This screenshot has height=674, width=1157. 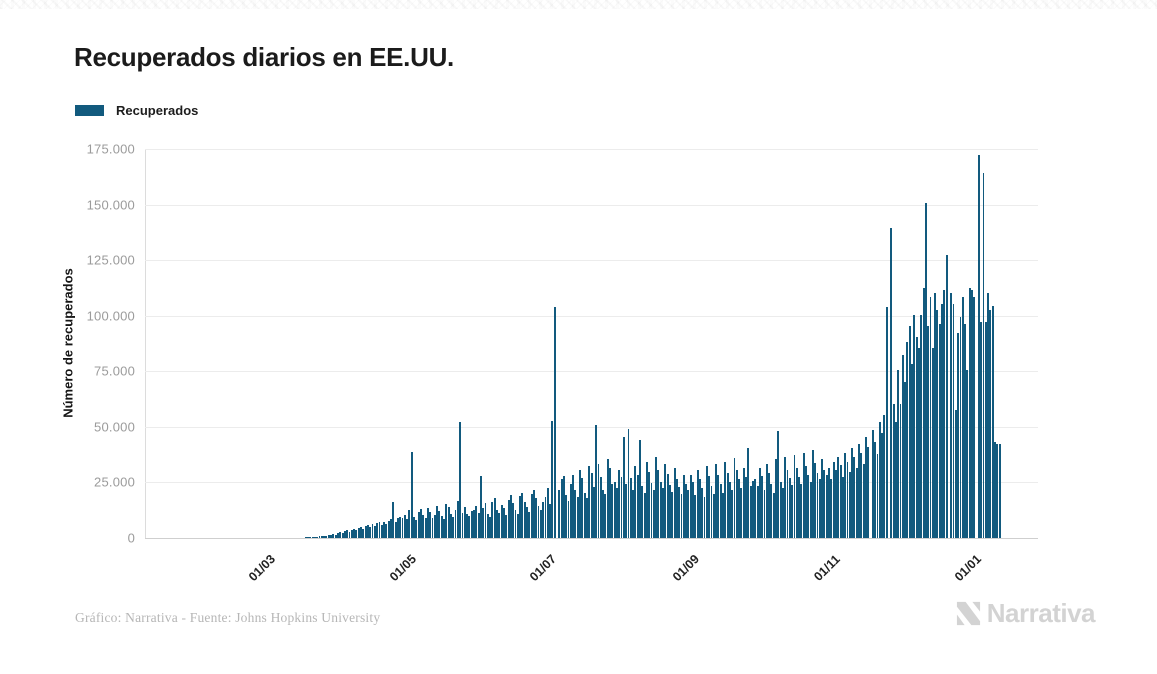 What do you see at coordinates (402, 568) in the screenshot?
I see `x-tick-label: 01/05` at bounding box center [402, 568].